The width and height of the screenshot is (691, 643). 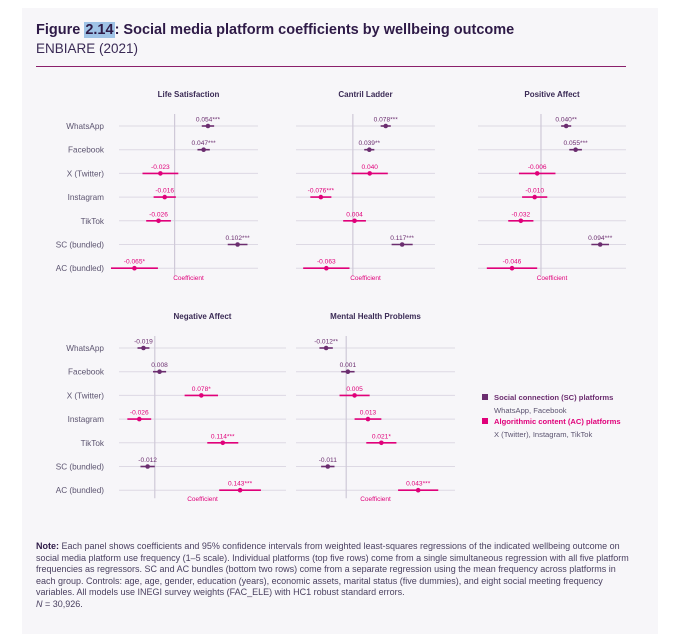 What do you see at coordinates (354, 395) in the screenshot?
I see `point-p4-r2` at bounding box center [354, 395].